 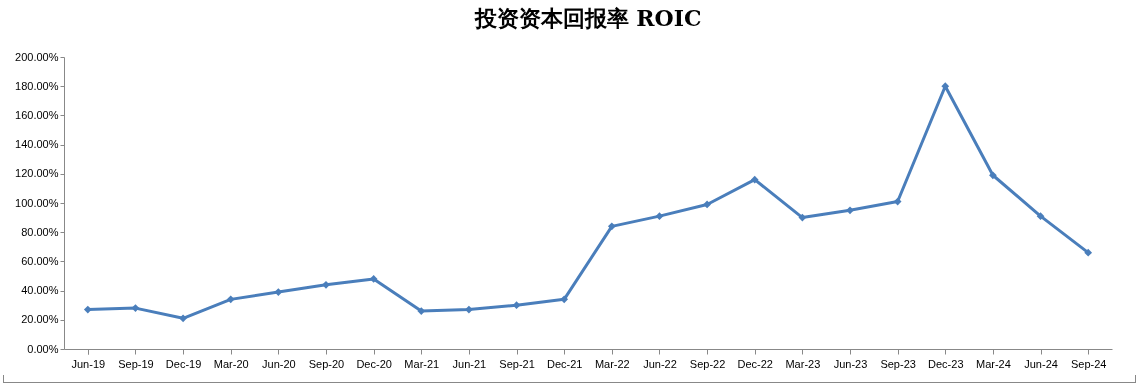 What do you see at coordinates (898, 363) in the screenshot?
I see `x-tick-label: Sep-23` at bounding box center [898, 363].